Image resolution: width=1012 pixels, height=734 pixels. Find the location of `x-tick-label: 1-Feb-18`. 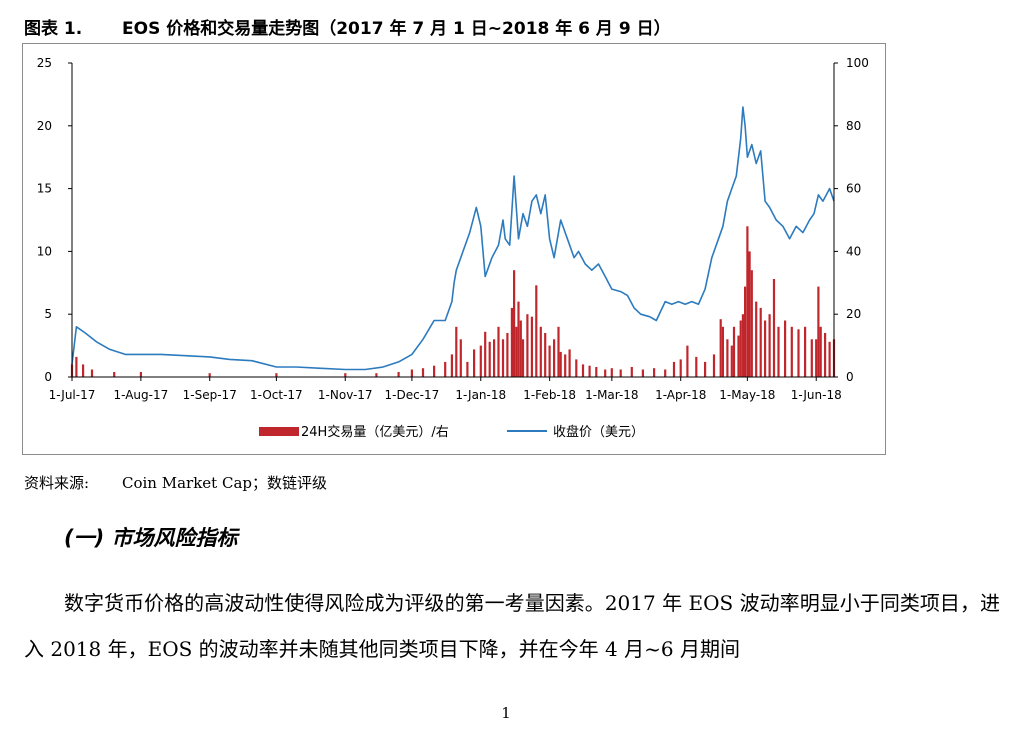

x-tick-label: 1-Feb-18 is located at coordinates (549, 395).